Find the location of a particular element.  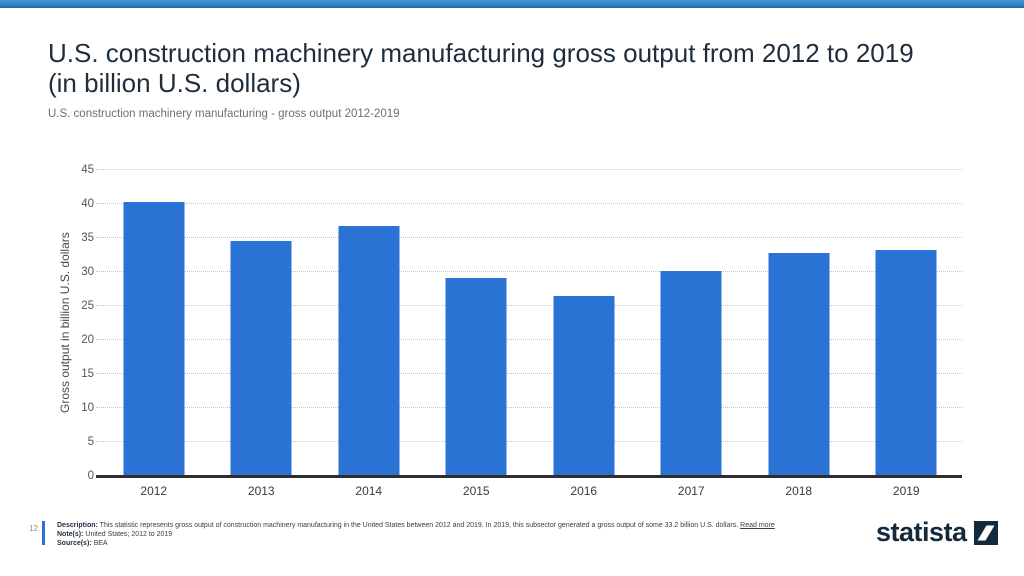

bar-slot-2017 is located at coordinates (692, 323).